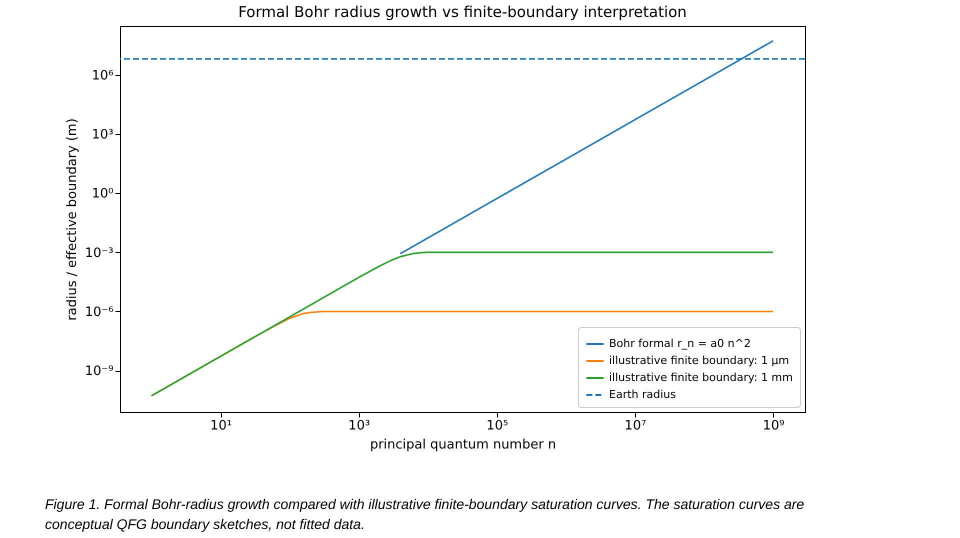  Describe the element at coordinates (103, 135) in the screenshot. I see `y-tick-label: 10³` at that location.